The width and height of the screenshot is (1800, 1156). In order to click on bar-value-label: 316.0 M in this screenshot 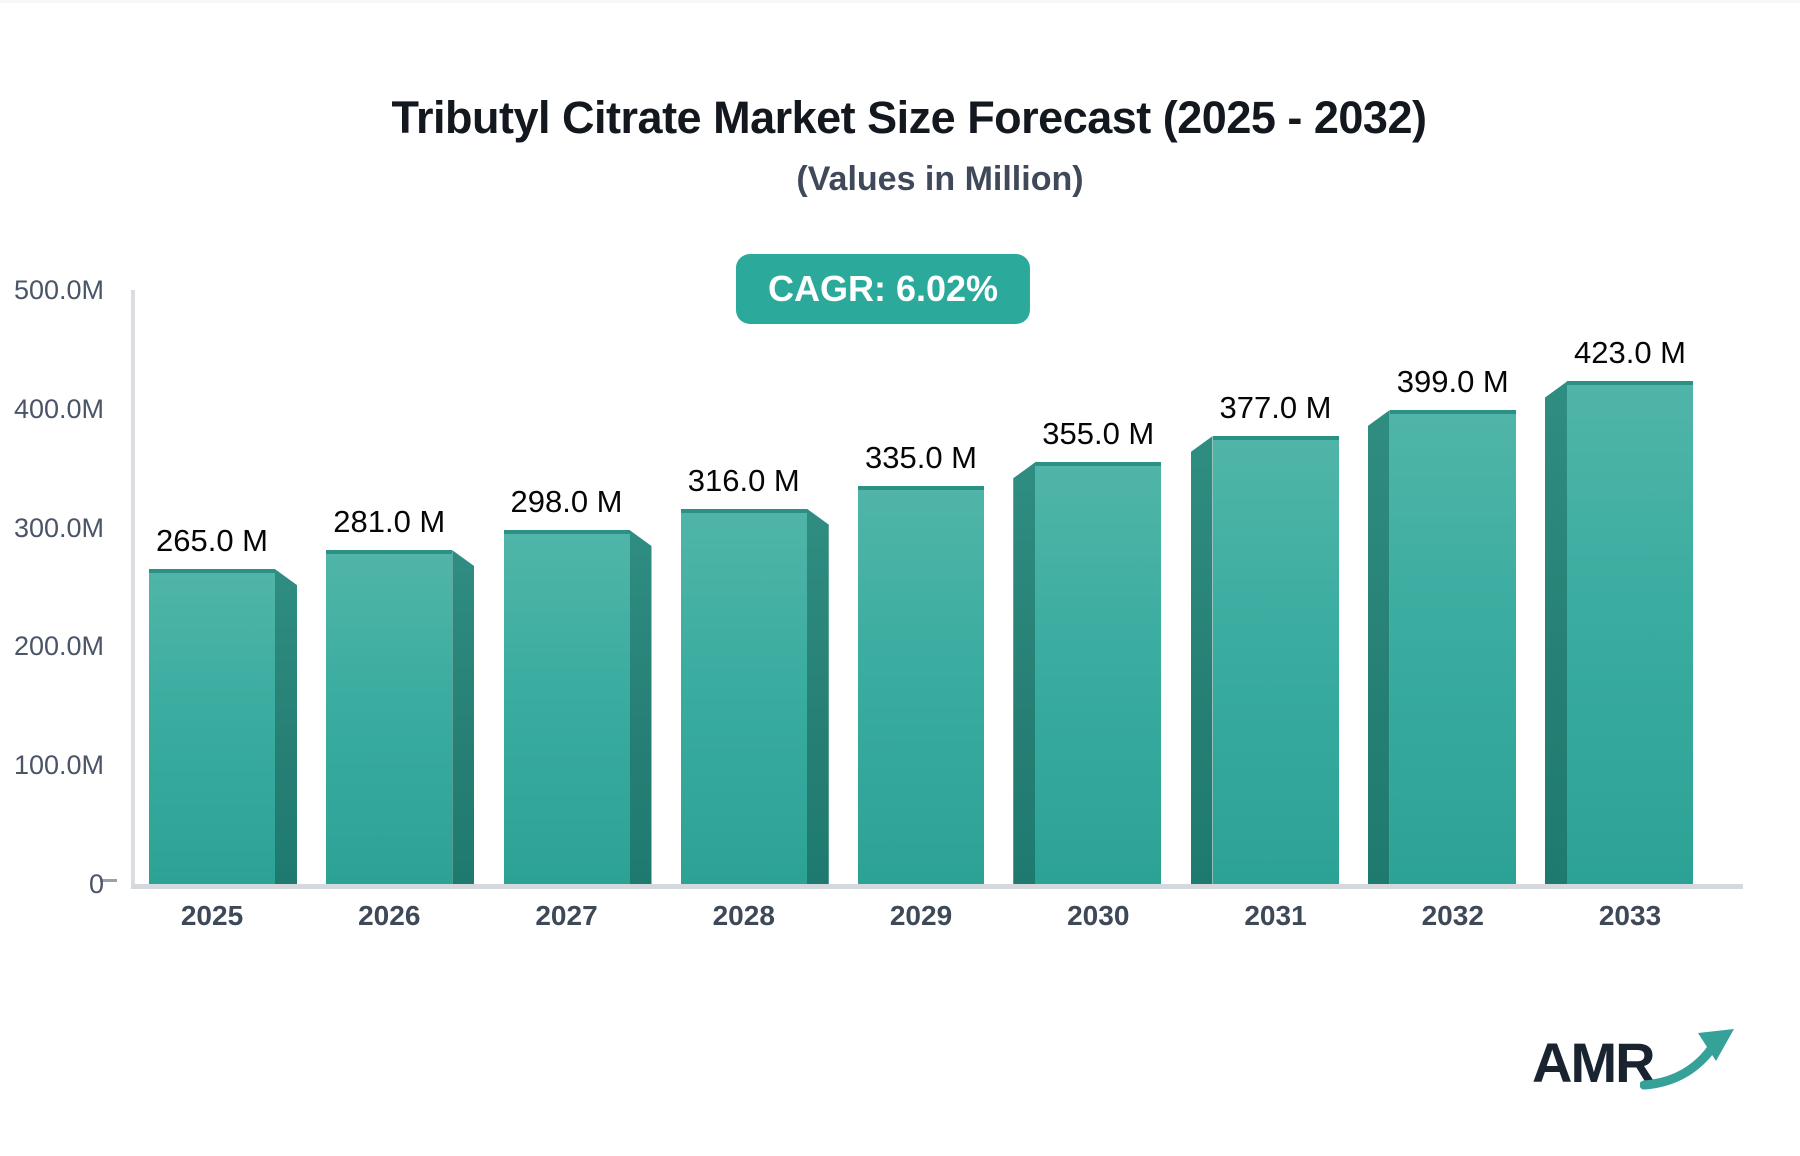, I will do `click(743, 480)`.